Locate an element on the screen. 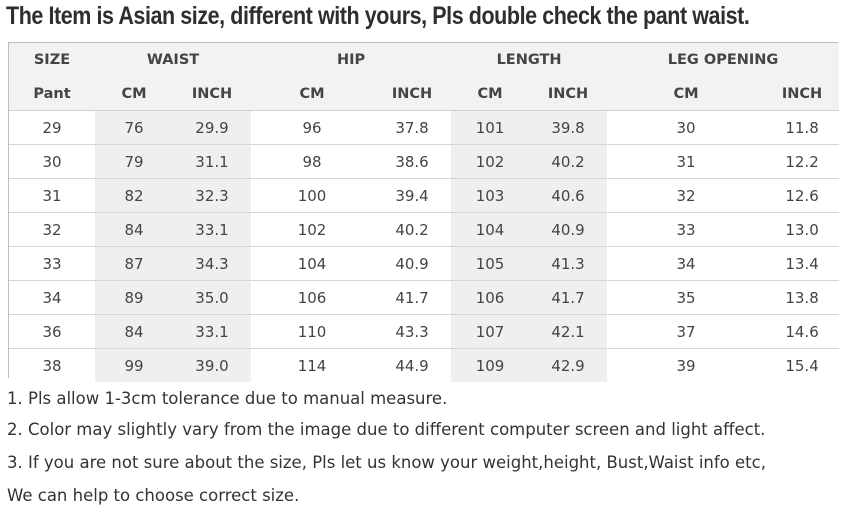  table-row: 36 84 33.1 110 43.3 107 42.1 37 14.6 is located at coordinates (424, 331).